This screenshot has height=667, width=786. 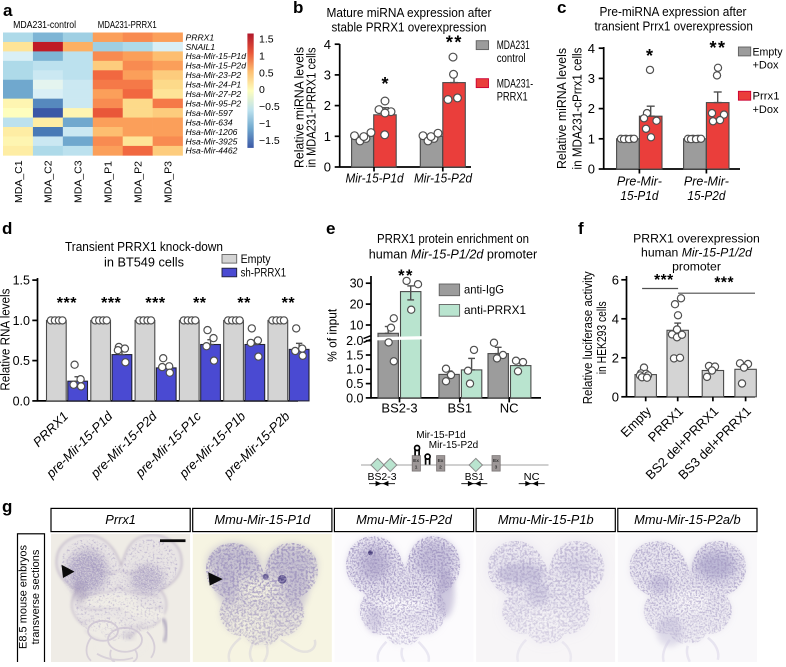 I want to click on svg-text: Mmu-Mir-15-P2a/b, so click(x=687, y=519).